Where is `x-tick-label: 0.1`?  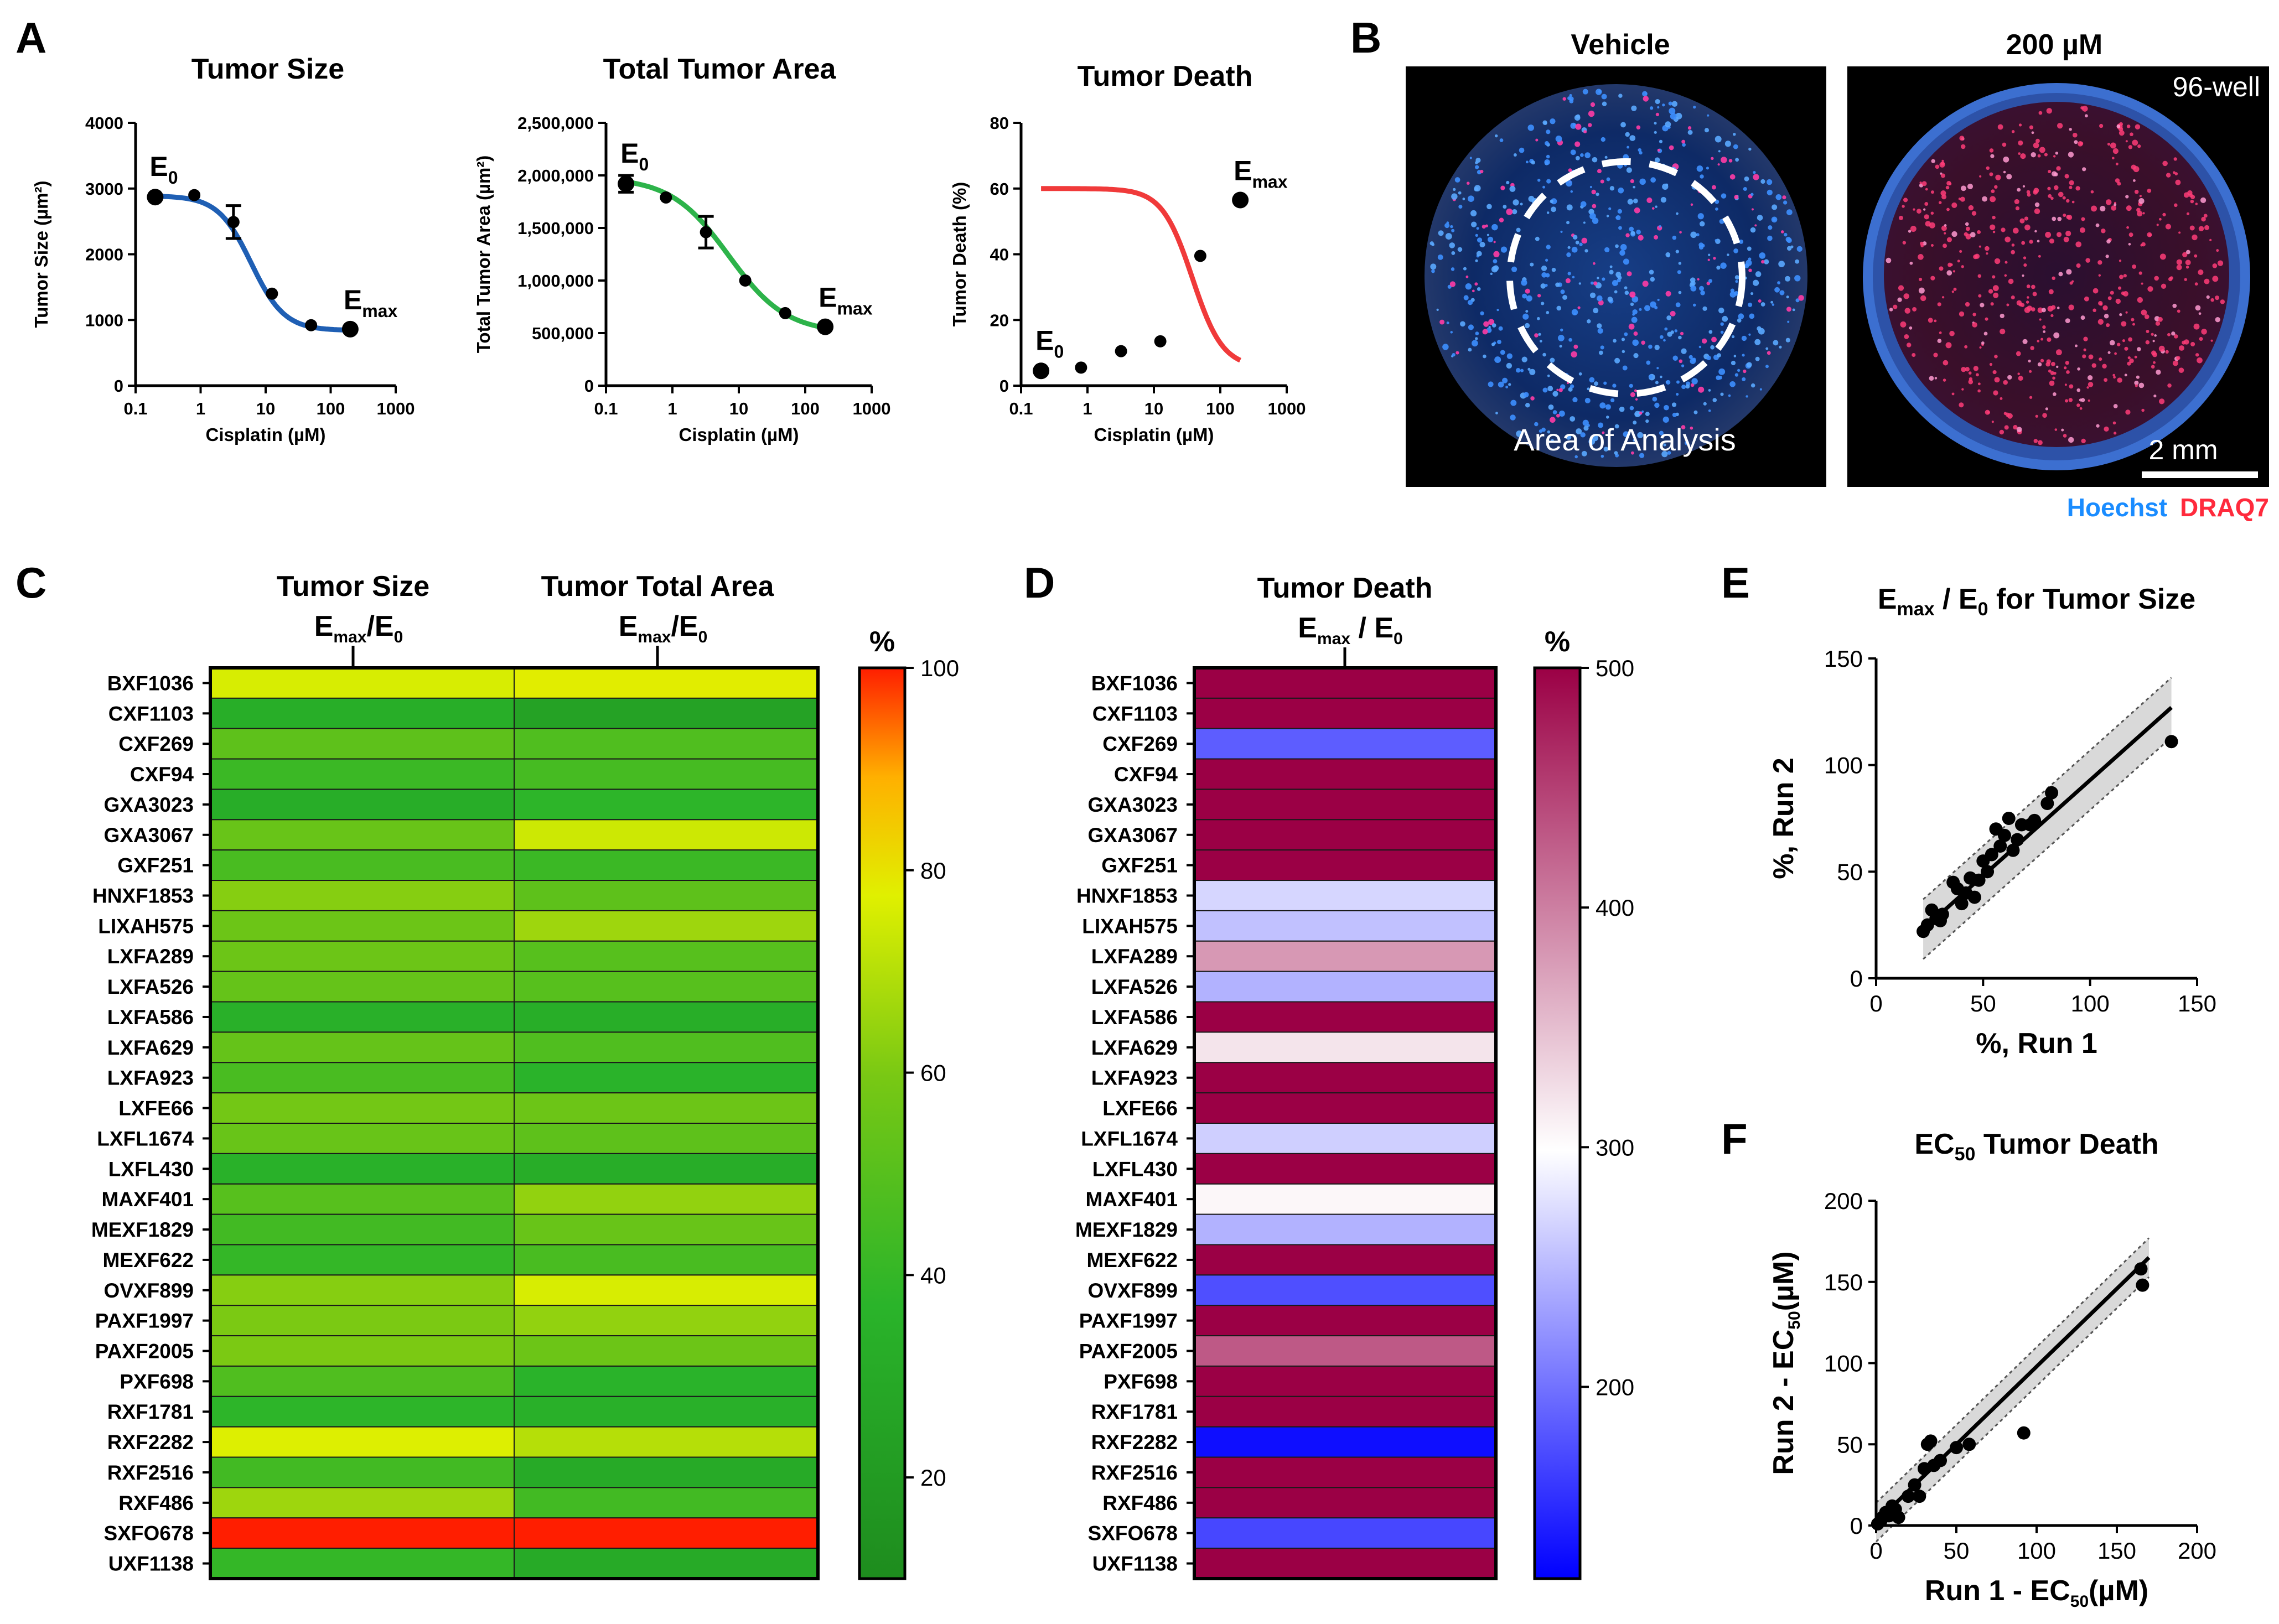
x-tick-label: 0.1 is located at coordinates (606, 408).